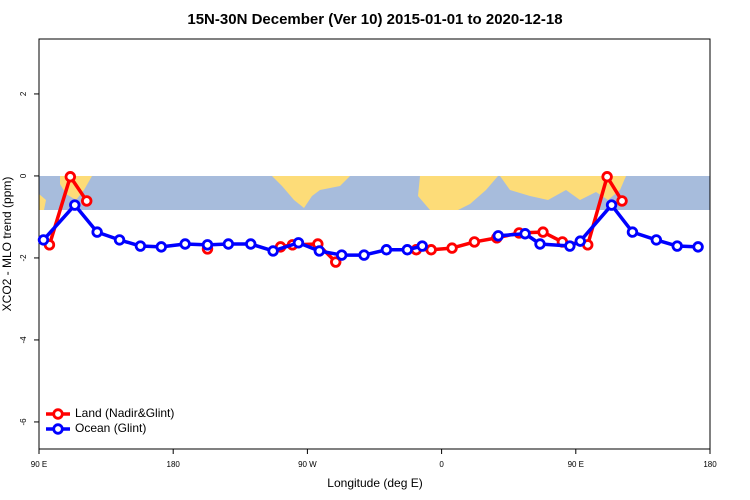 The image size is (750, 500). What do you see at coordinates (124, 413) in the screenshot?
I see `legend-label: Land (Nadir&Glint)` at bounding box center [124, 413].